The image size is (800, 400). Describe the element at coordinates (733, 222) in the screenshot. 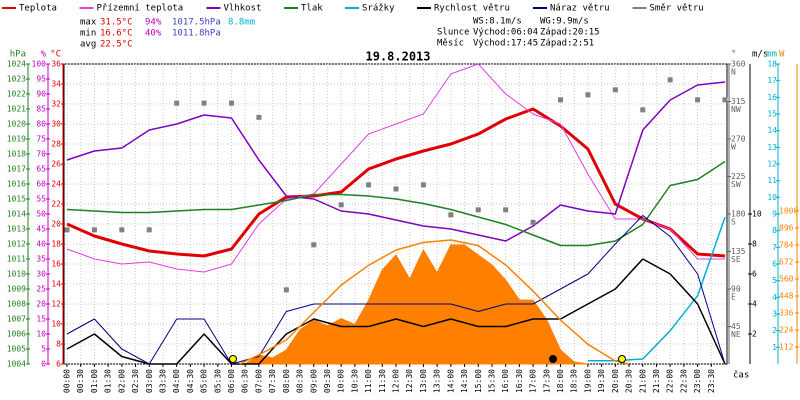

I see `compass-label: S` at that location.